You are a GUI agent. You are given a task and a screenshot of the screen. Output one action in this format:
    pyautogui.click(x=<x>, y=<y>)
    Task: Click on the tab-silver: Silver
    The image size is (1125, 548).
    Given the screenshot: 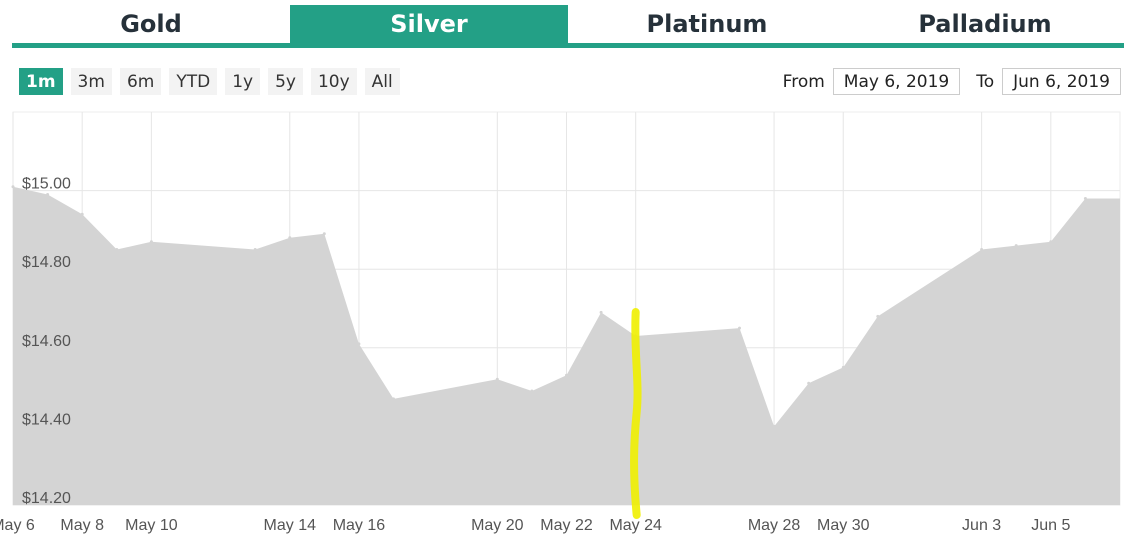 What is the action you would take?
    pyautogui.click(x=429, y=24)
    